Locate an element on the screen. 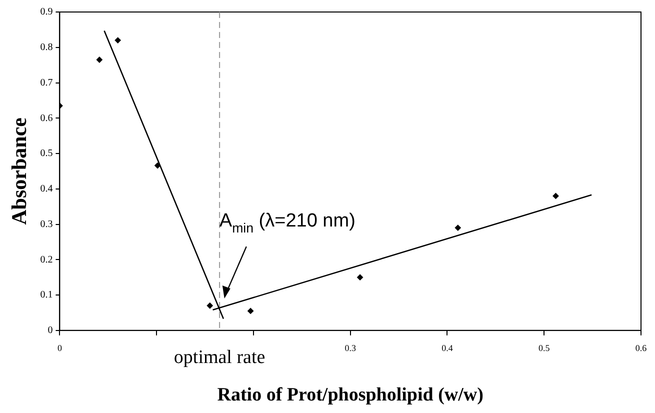 The height and width of the screenshot is (413, 655). y-tick-label: 0 is located at coordinates (50, 330).